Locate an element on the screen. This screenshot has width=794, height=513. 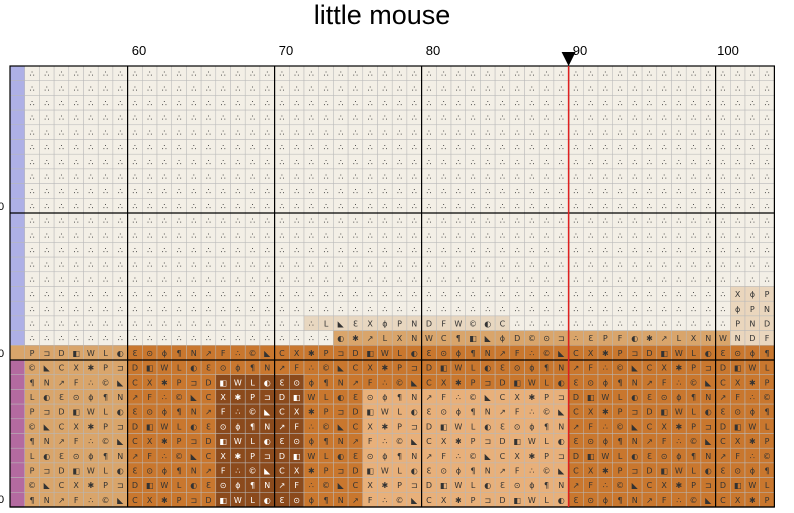
stitch-symbol: F is located at coordinates (443, 456).